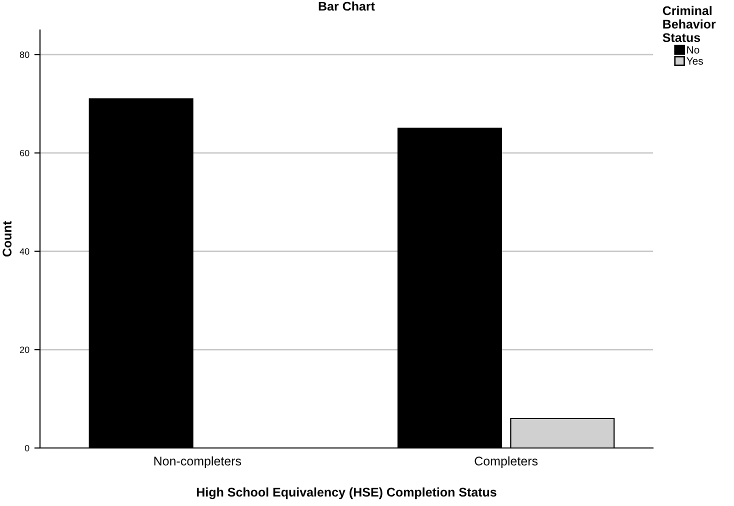 This screenshot has width=734, height=506. I want to click on y-axis-title: Count, so click(7, 239).